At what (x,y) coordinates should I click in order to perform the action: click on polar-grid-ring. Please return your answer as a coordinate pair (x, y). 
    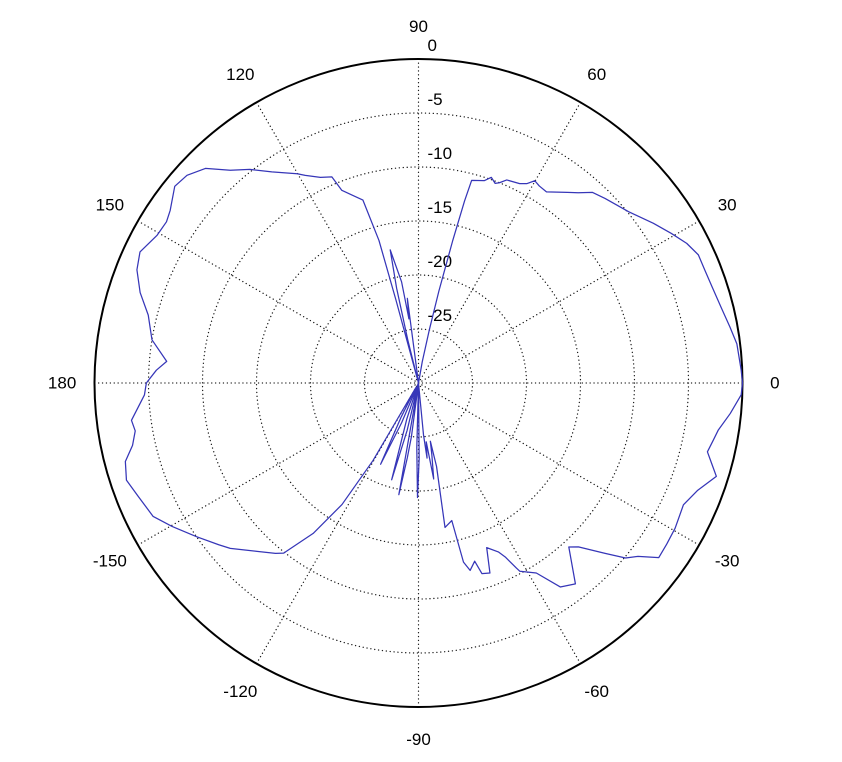
    Looking at the image, I should click on (418, 383).